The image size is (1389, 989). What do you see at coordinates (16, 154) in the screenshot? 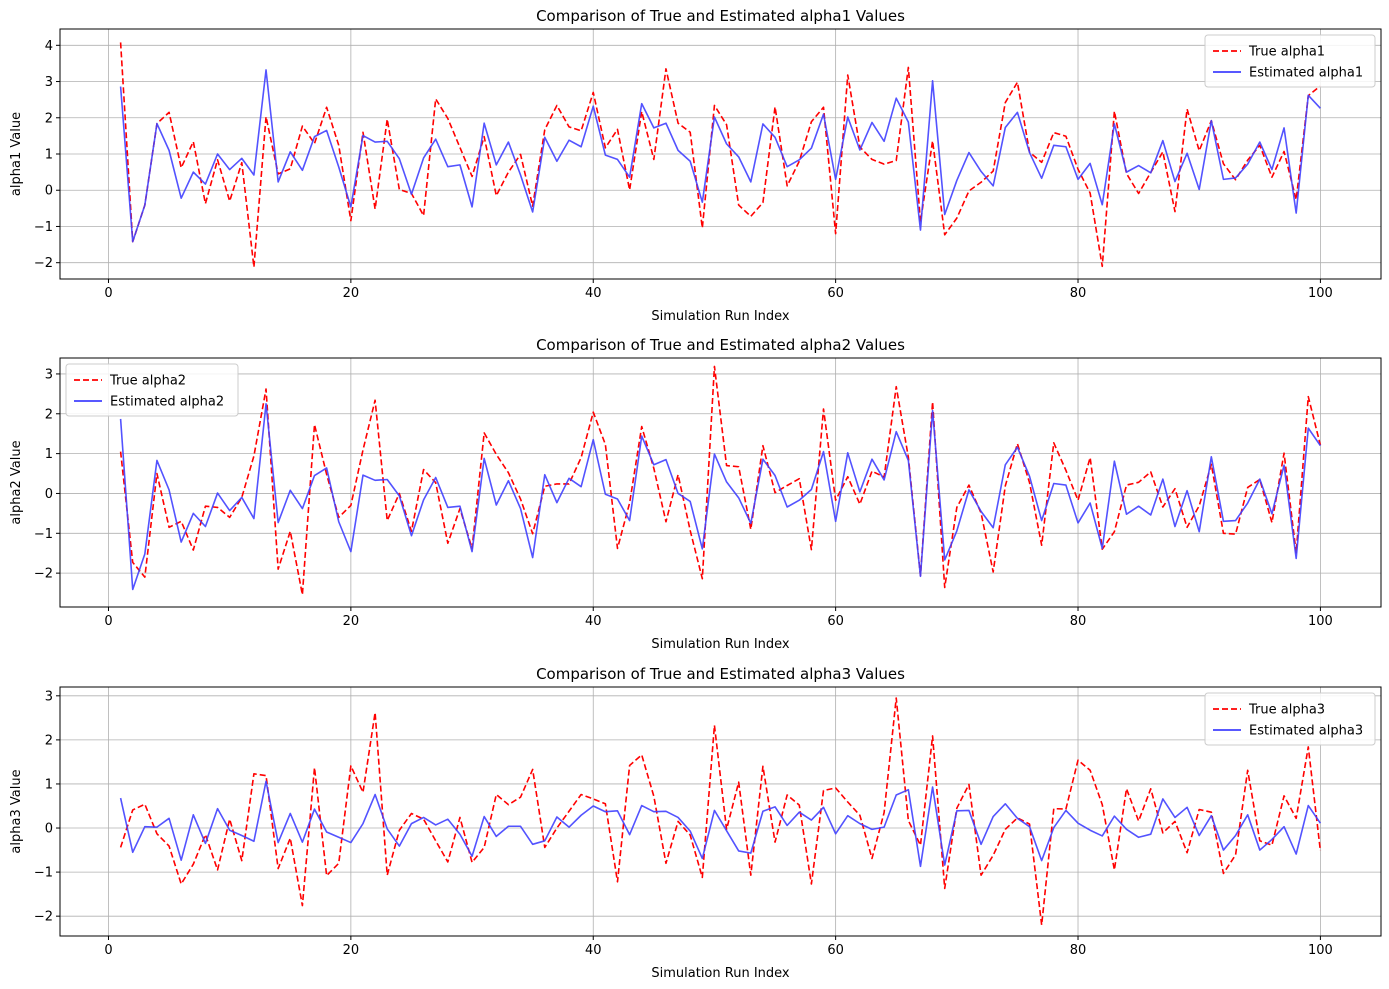
I see `y-axis-label: alpha1 Value` at bounding box center [16, 154].